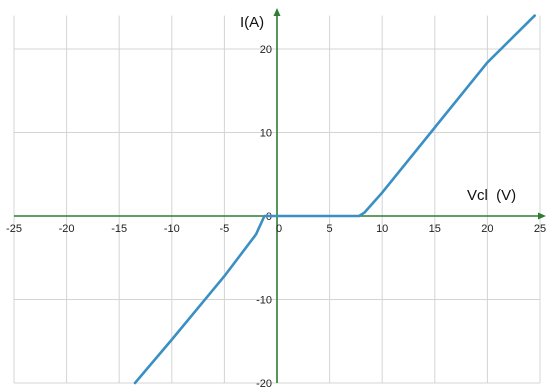 Image resolution: width=547 pixels, height=389 pixels. I want to click on x-tick-label: 5, so click(330, 229).